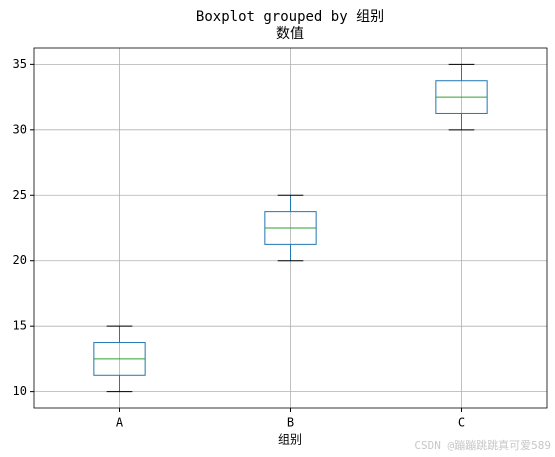 The height and width of the screenshot is (457, 555). What do you see at coordinates (290, 440) in the screenshot?
I see `x-axis-label: 组别` at bounding box center [290, 440].